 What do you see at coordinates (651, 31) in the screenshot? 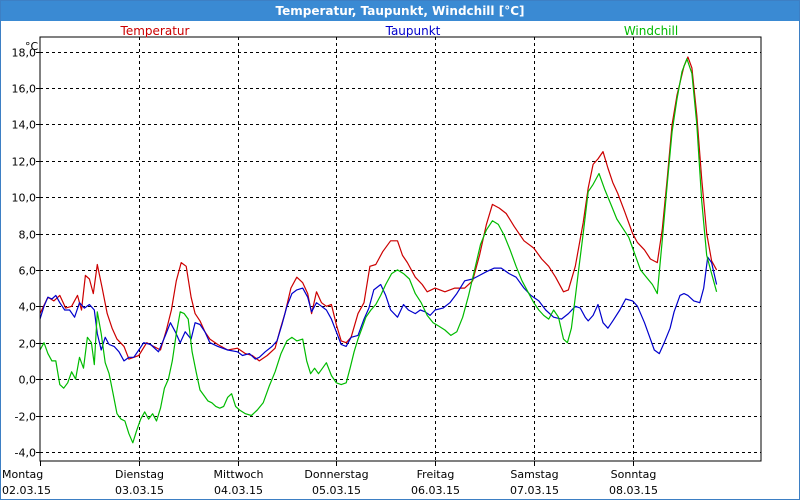
I see `legend-item-windchill: Windchill` at bounding box center [651, 31].